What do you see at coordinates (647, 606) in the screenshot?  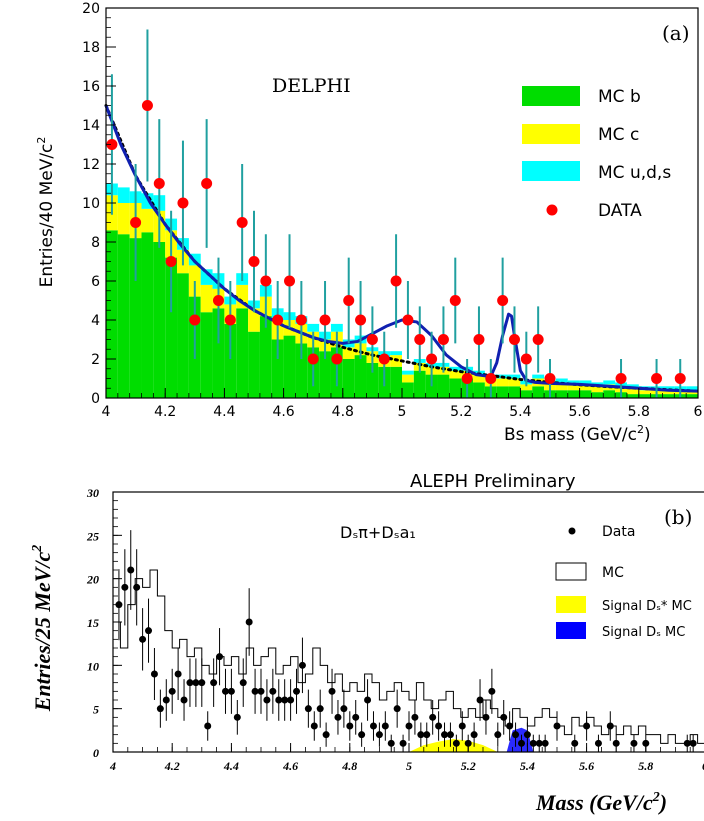 I see `legend-label-signal-ds-star: Signal Dₛ* MC` at bounding box center [647, 606].